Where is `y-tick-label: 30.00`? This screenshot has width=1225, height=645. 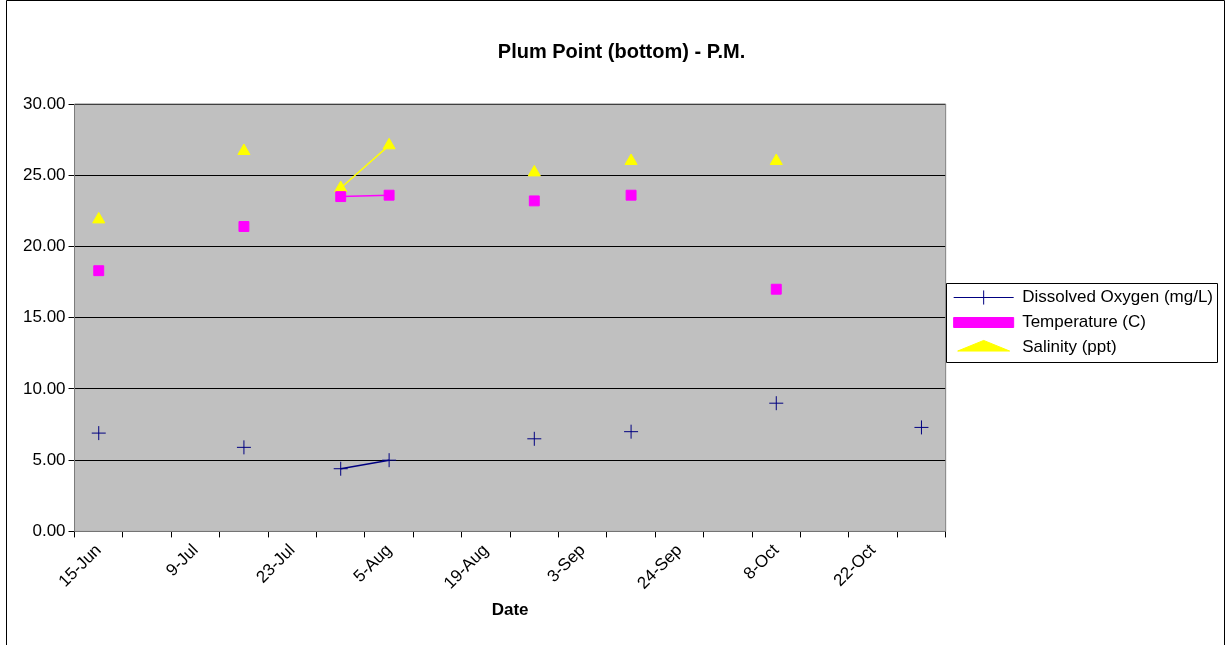 y-tick-label: 30.00 is located at coordinates (44, 103).